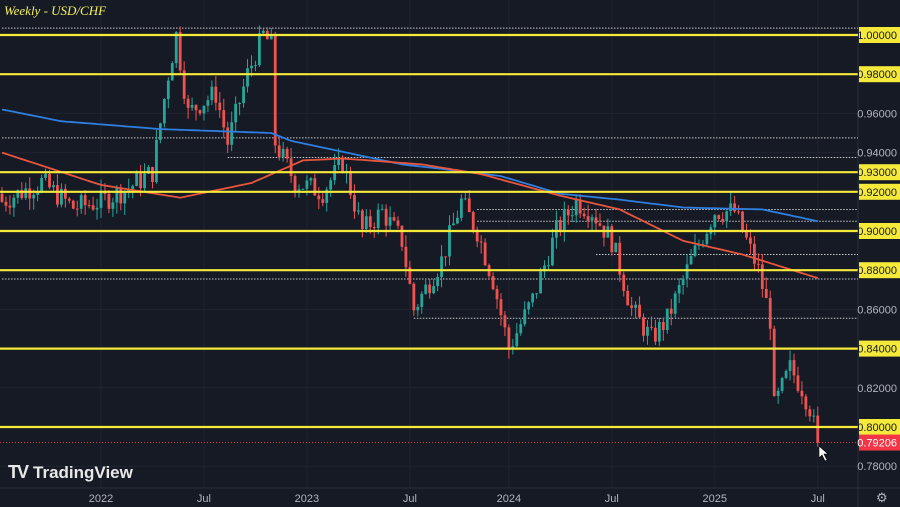 Image resolution: width=900 pixels, height=507 pixels. What do you see at coordinates (307, 499) in the screenshot?
I see `time-tick-label: 2023` at bounding box center [307, 499].